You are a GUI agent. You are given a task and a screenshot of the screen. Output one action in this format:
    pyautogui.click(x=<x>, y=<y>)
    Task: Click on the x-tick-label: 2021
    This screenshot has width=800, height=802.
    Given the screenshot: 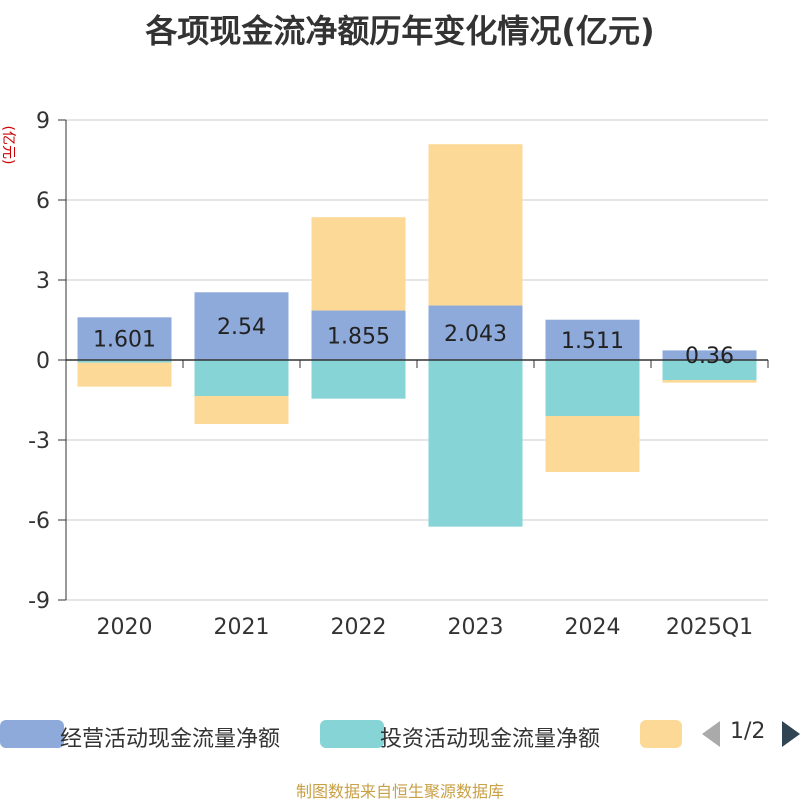 What is the action you would take?
    pyautogui.click(x=242, y=627)
    